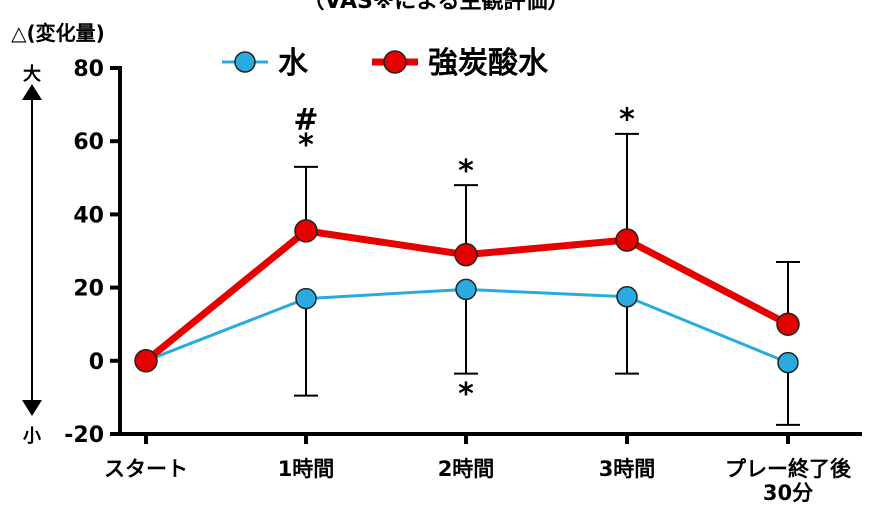 This screenshot has height=511, width=871. Describe the element at coordinates (788, 481) in the screenshot. I see `x-tick-label: プレー終了後 30分` at that location.